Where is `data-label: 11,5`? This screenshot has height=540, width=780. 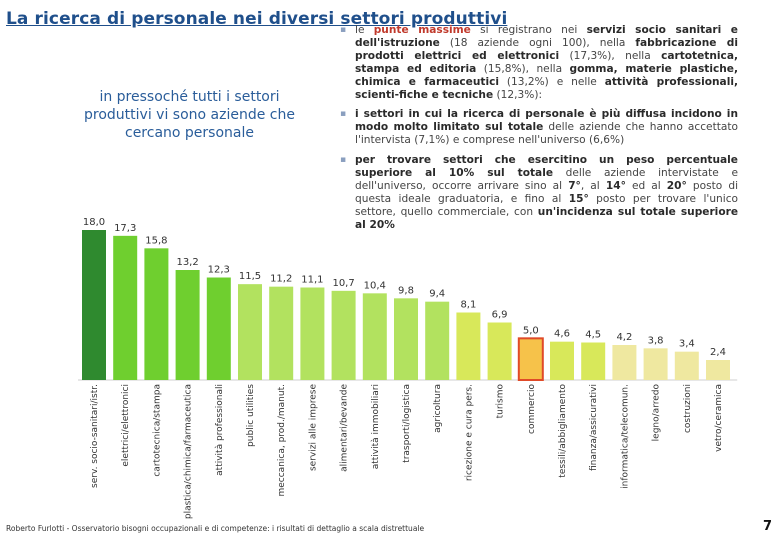 data-label: 11,5 is located at coordinates (250, 276).